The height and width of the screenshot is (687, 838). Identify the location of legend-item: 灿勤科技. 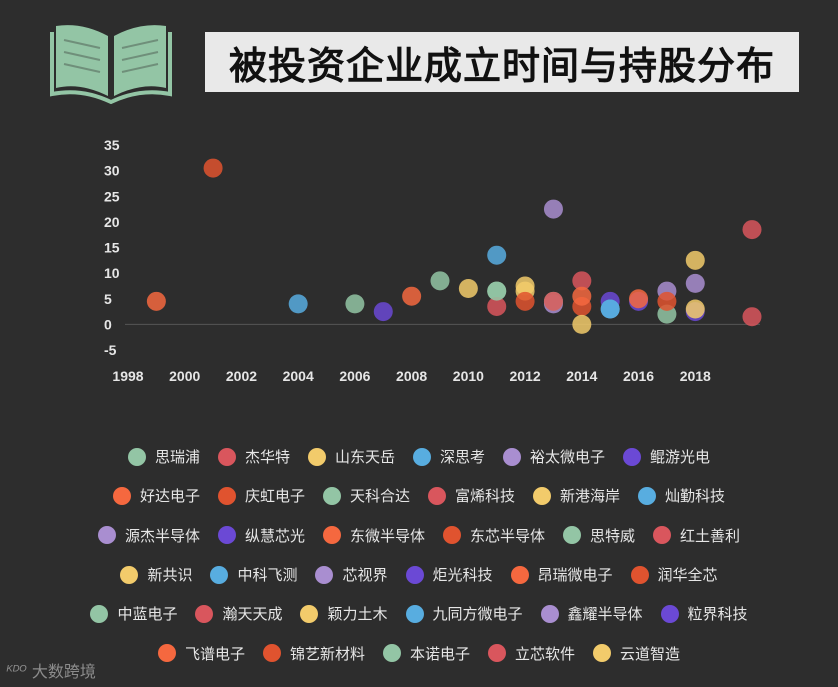
(681, 495).